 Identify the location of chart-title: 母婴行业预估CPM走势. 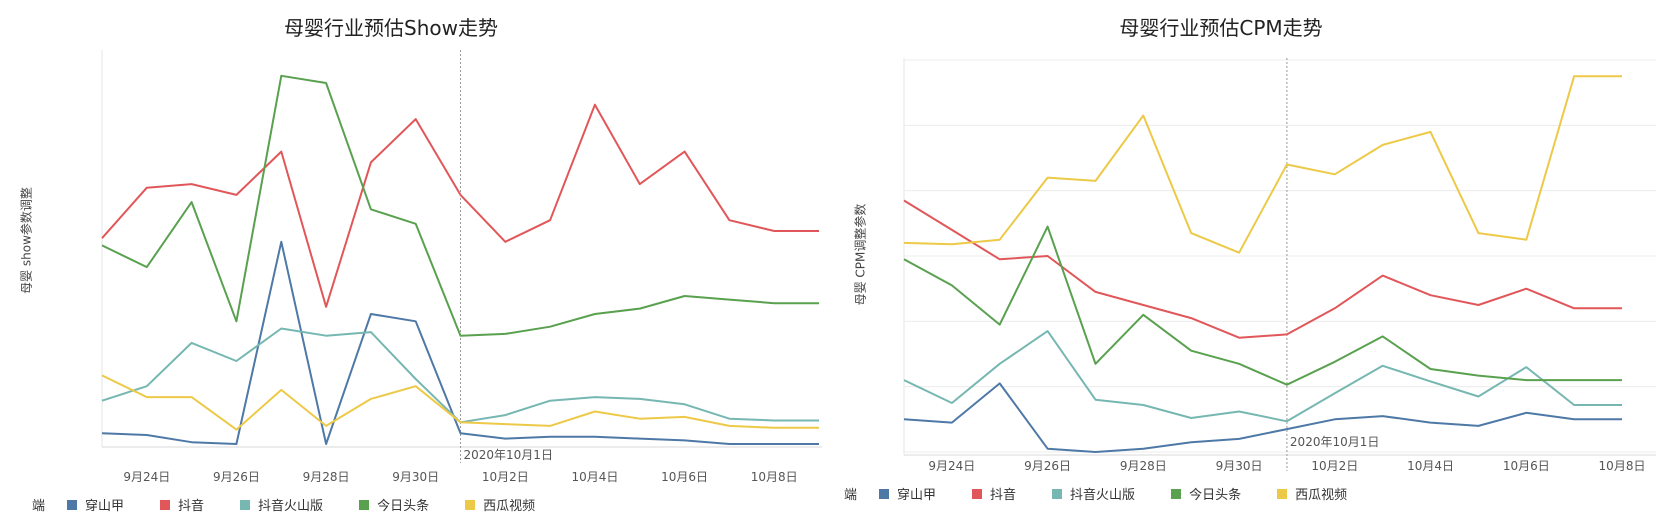
(1221, 28).